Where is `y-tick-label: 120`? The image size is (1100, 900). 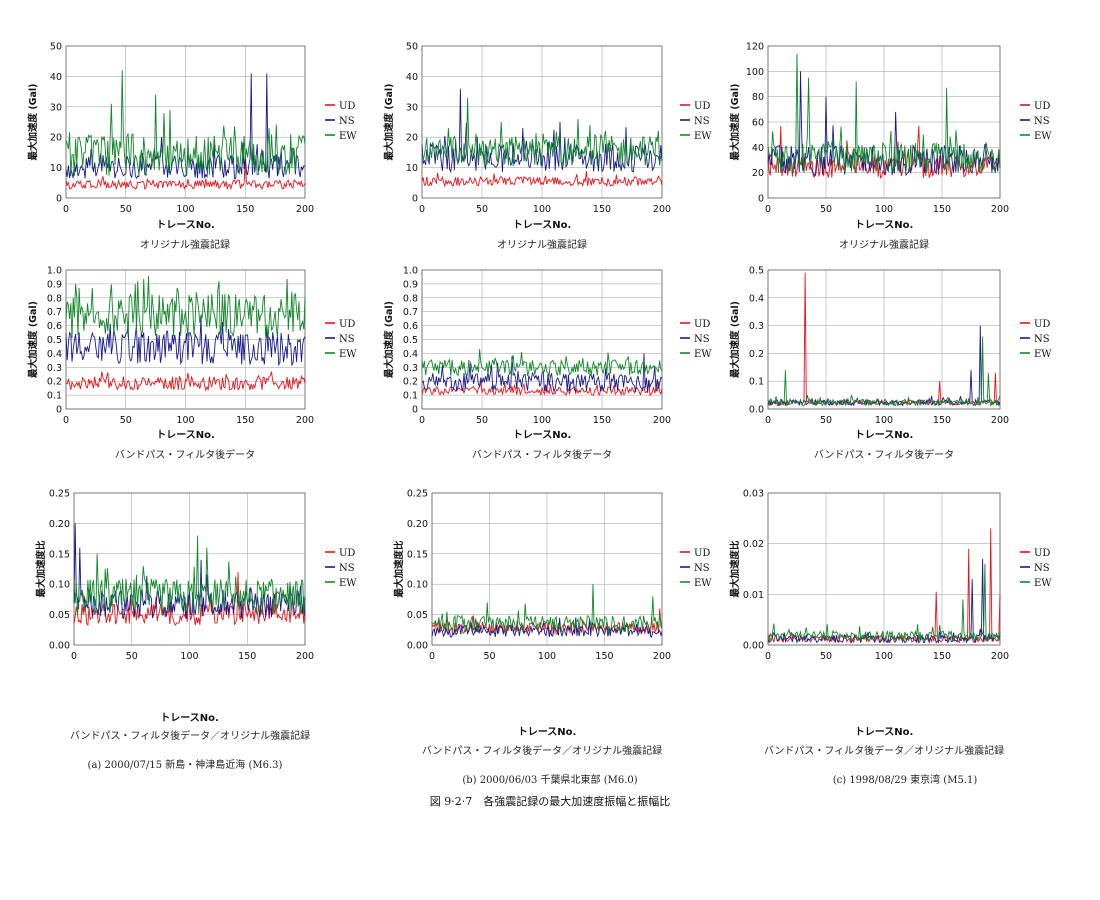 y-tick-label: 120 is located at coordinates (755, 47).